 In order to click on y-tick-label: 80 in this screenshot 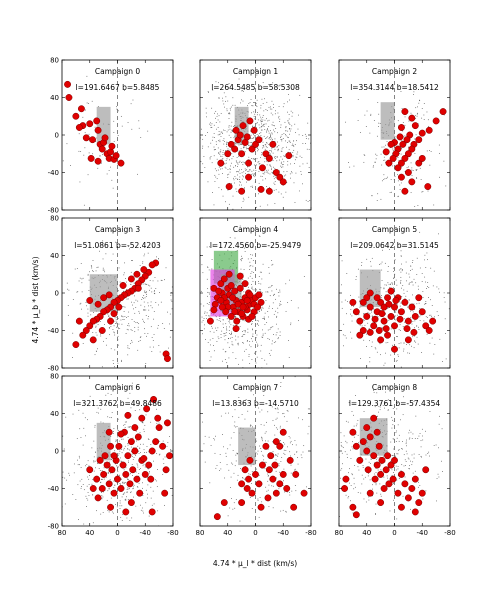, I will do `click(54, 219)`.